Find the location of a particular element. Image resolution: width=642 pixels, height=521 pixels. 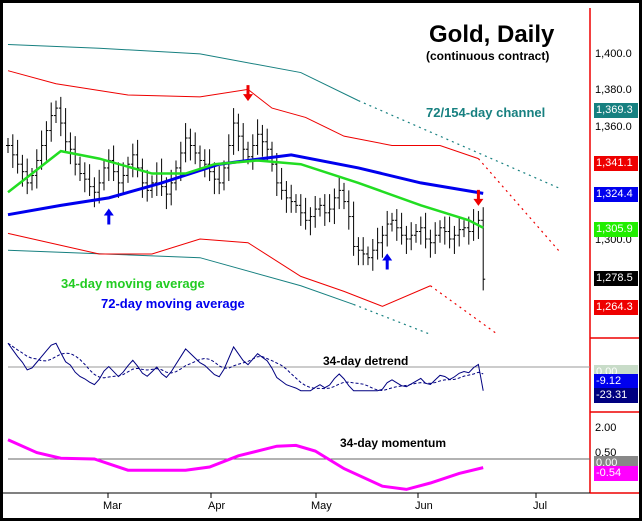

x-label-jun: Jun is located at coordinates (424, 506).